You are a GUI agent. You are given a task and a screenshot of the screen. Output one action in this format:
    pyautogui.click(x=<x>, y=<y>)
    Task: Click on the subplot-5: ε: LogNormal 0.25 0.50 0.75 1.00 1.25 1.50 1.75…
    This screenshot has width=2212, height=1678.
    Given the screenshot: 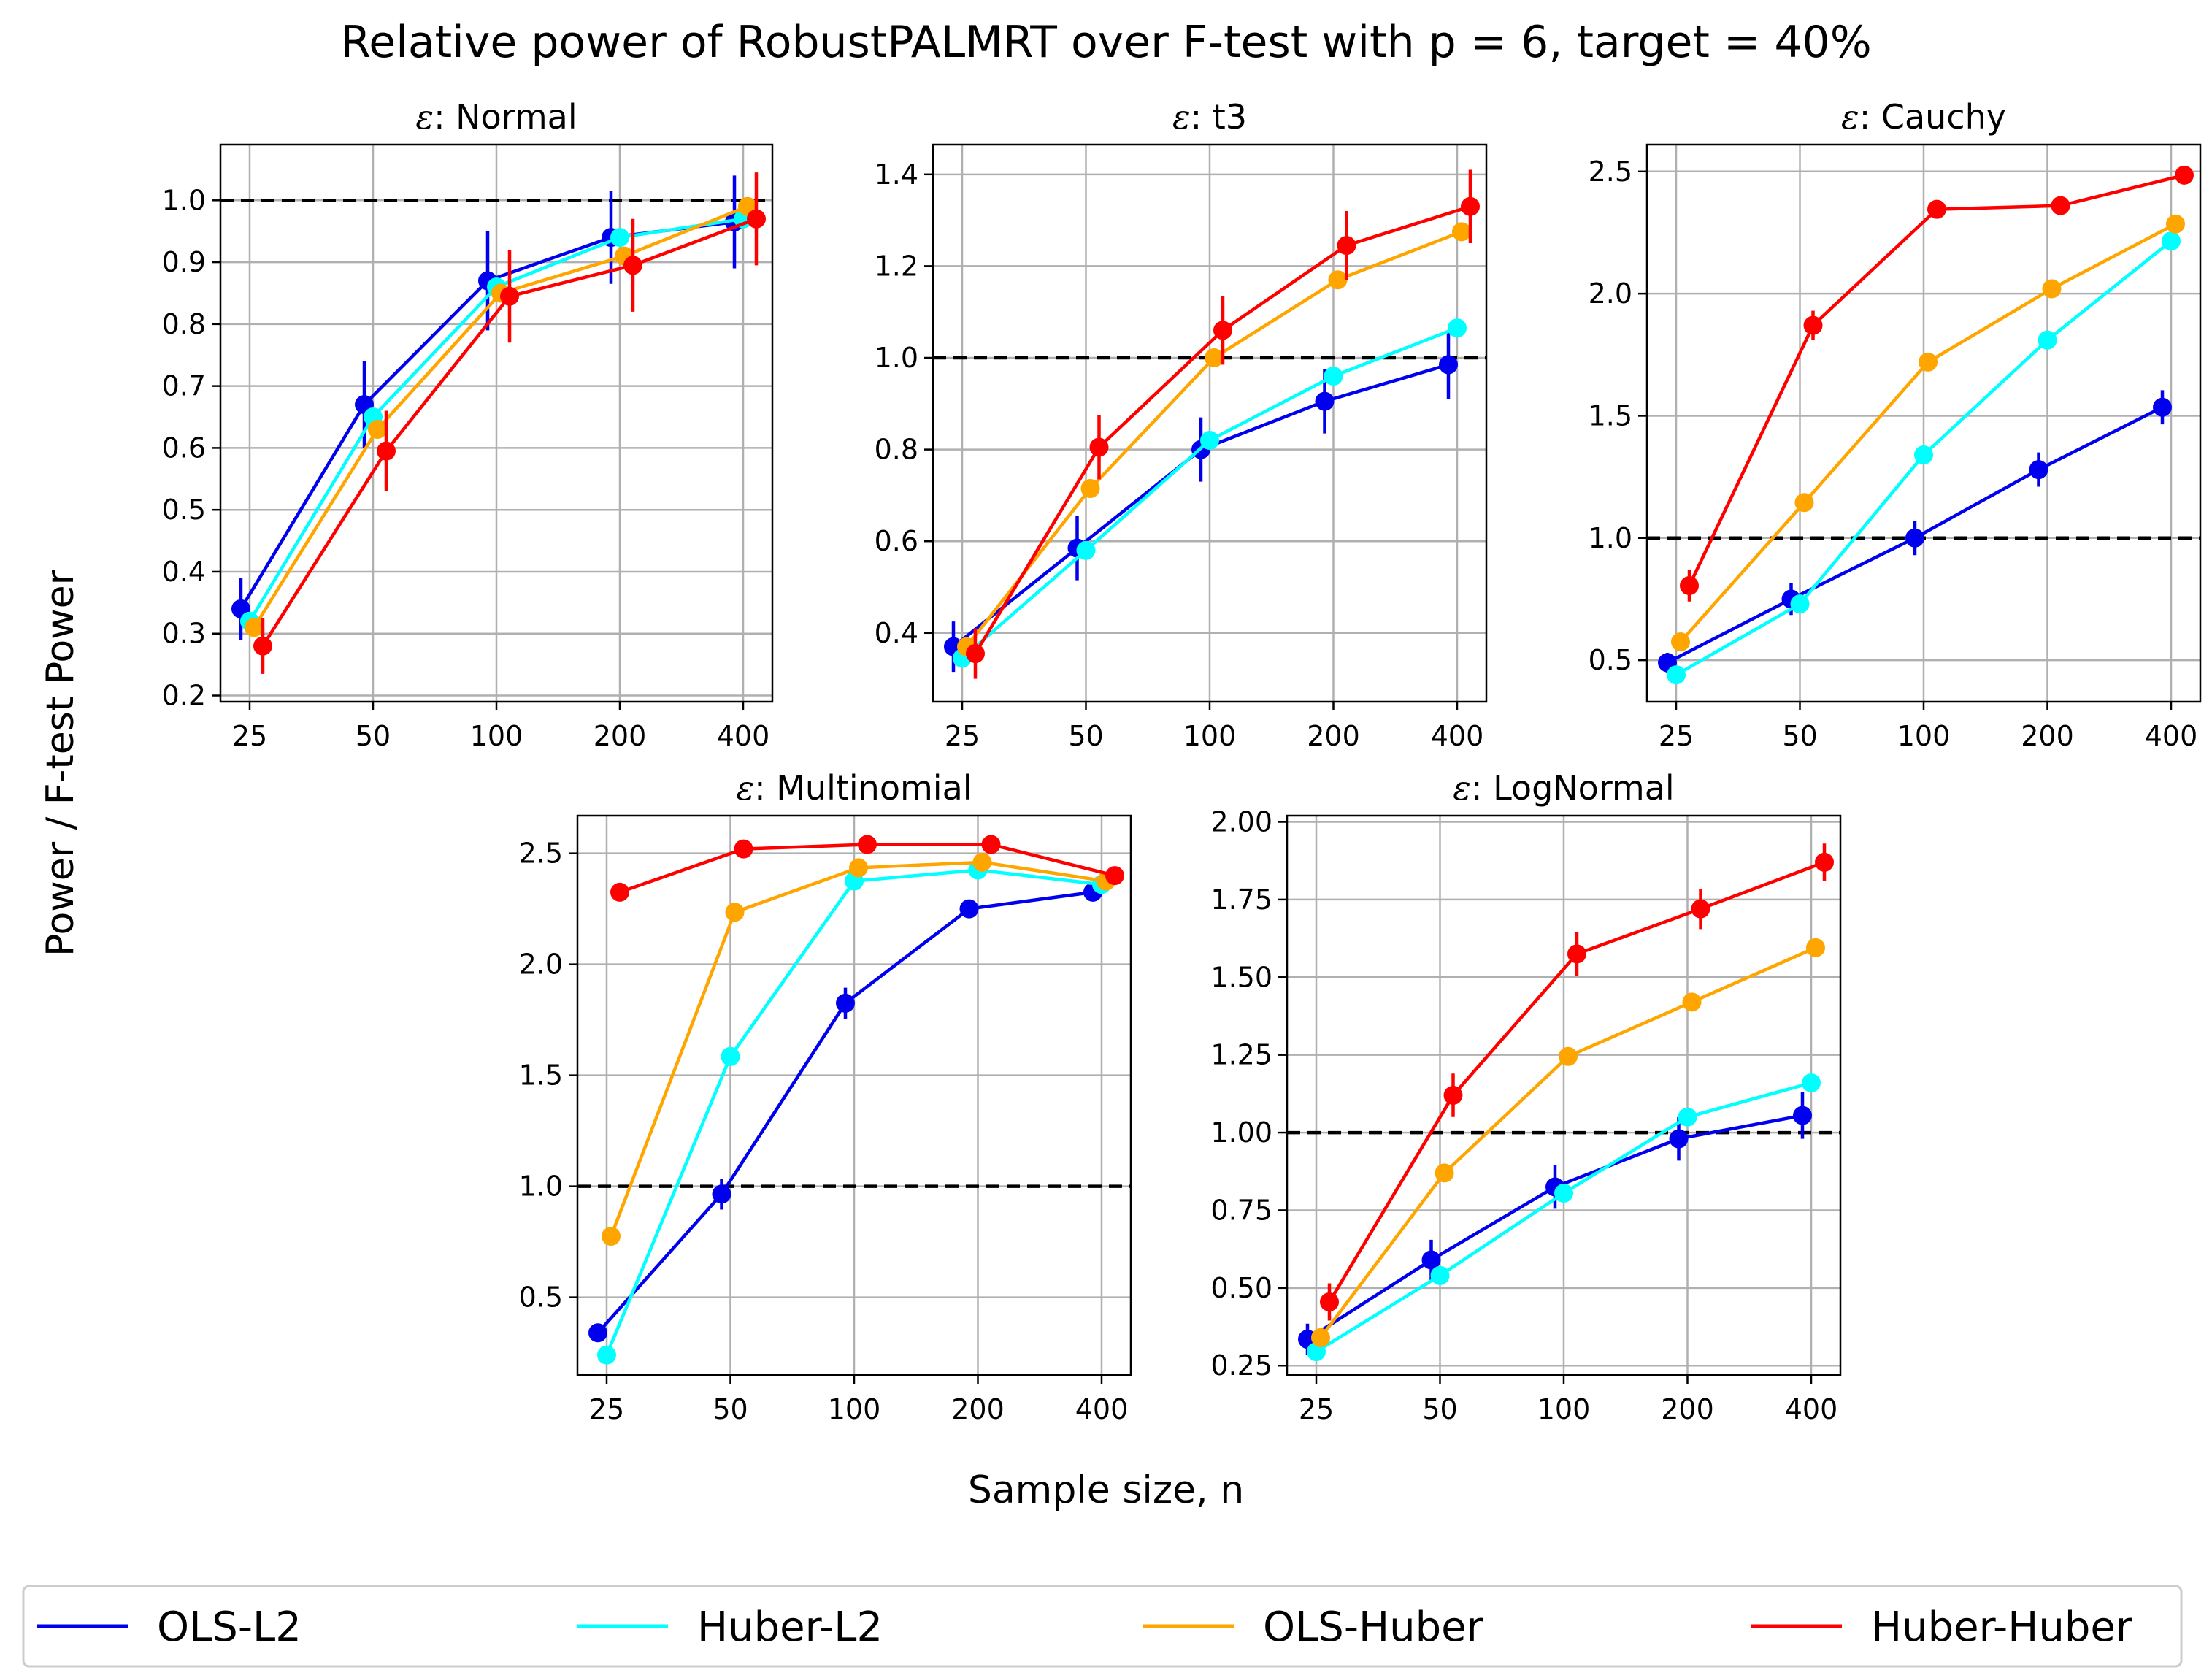 What is the action you would take?
    pyautogui.click(x=1526, y=1096)
    